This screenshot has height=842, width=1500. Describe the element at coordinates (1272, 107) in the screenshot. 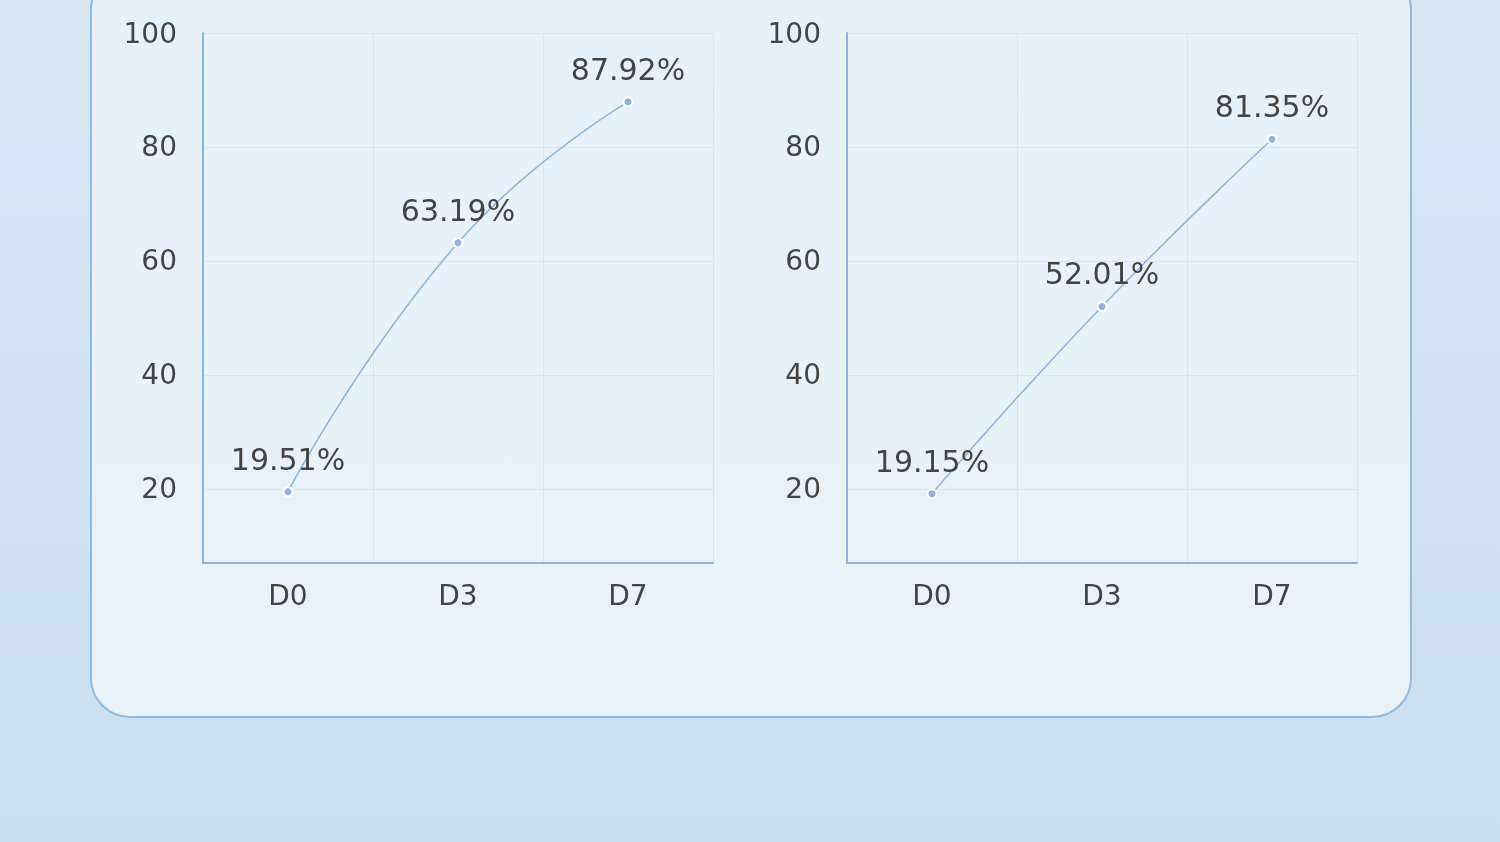

I see `text: 81.35%` at that location.